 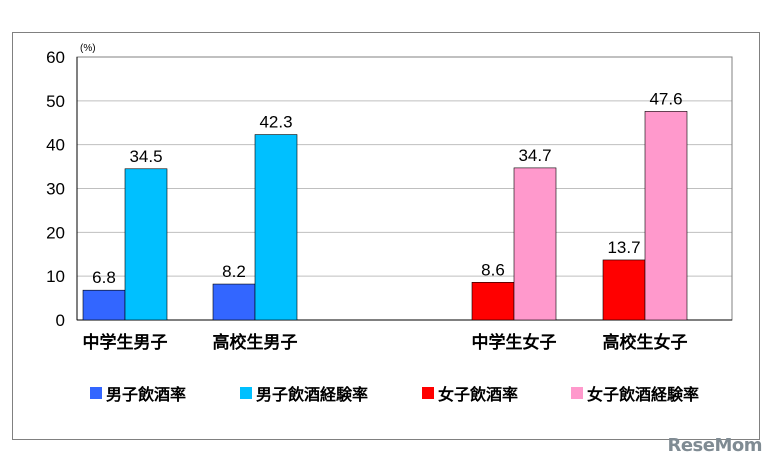 I want to click on y-tick-label: 30, so click(x=55, y=189).